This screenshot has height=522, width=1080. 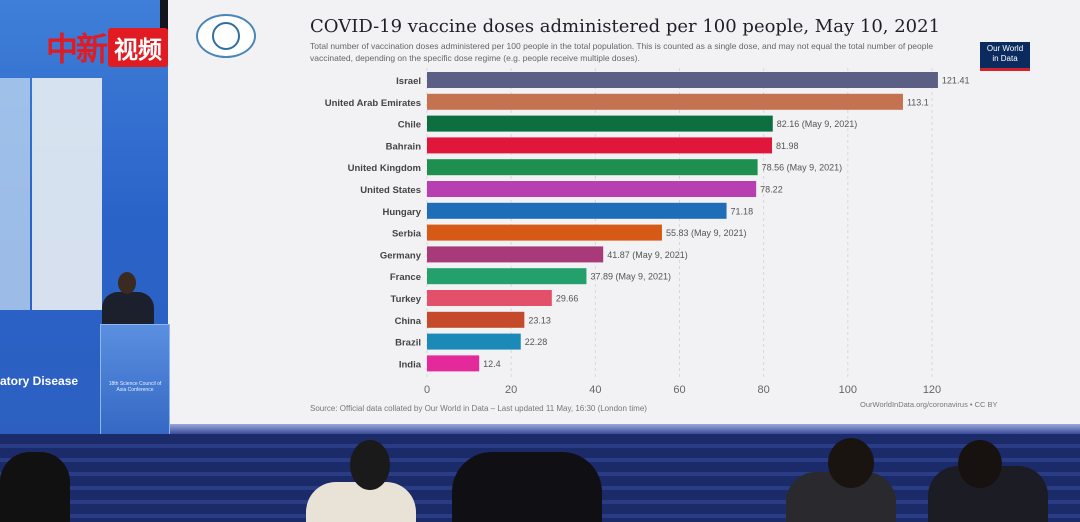 What do you see at coordinates (706, 233) in the screenshot?
I see `bar-value-label: 55.83 (May 9, 2021)` at bounding box center [706, 233].